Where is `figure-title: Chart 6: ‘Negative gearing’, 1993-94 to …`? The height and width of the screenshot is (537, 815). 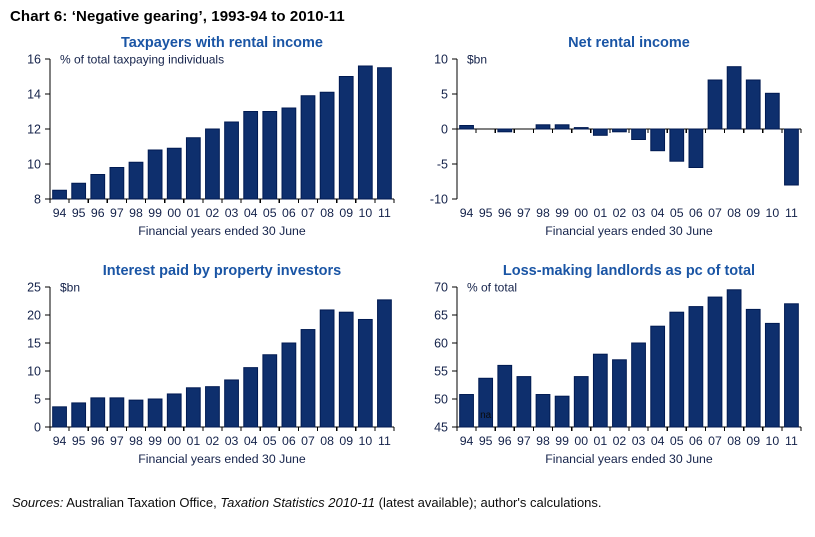
figure-title: Chart 6: ‘Negative gearing’, 1993-94 to … is located at coordinates (177, 16).